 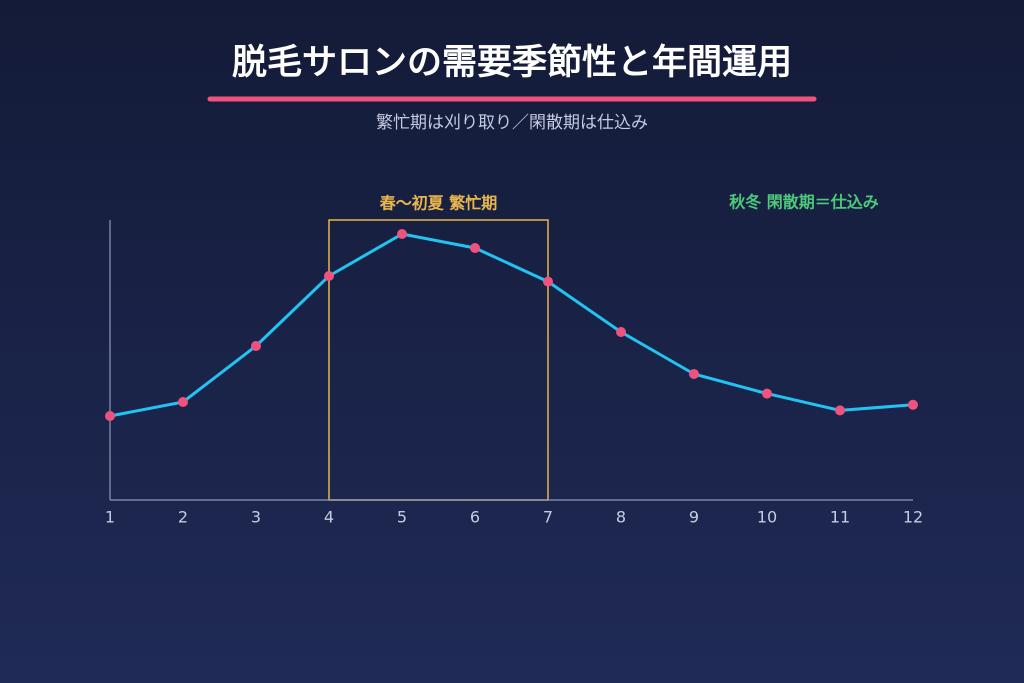 I want to click on x-tick-label: 3, so click(x=256, y=517).